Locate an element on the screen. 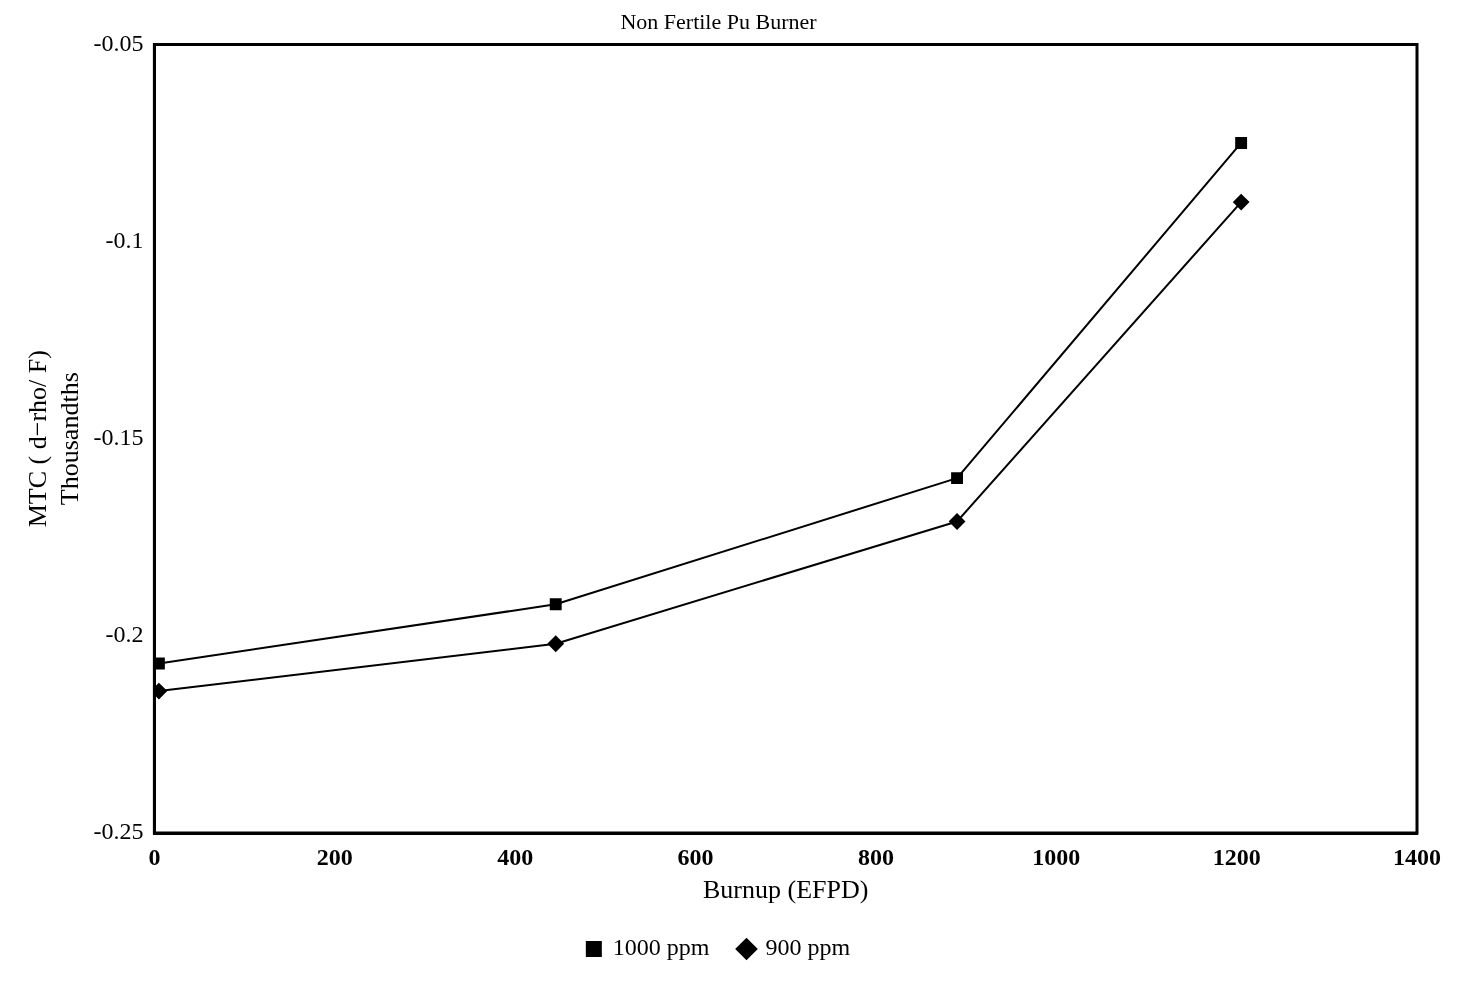 This screenshot has height=981, width=1457. y-tick-label: -0.05 is located at coordinates (118, 42).